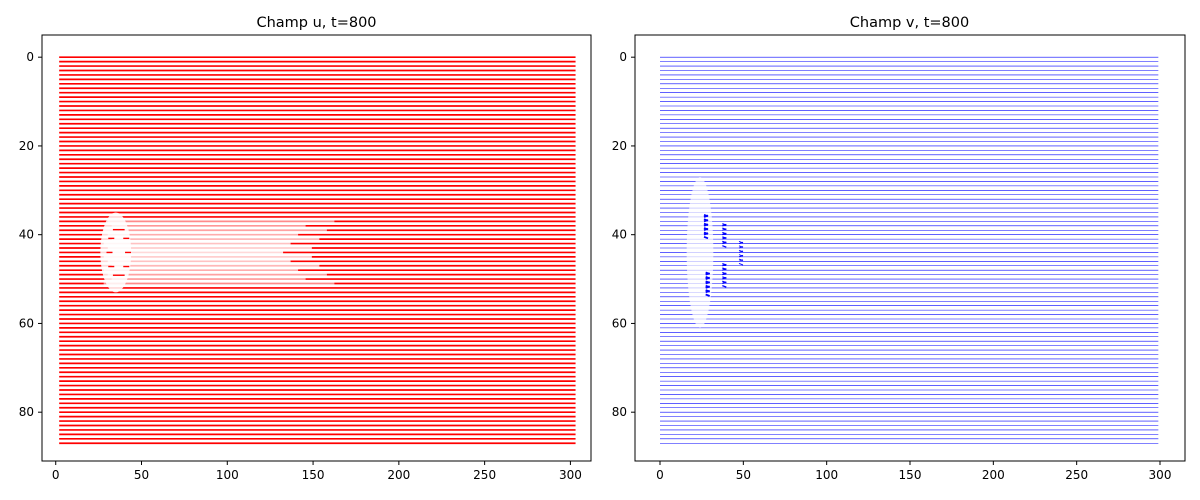 The height and width of the screenshot is (500, 1200). I want to click on chart-title: Champ v, t=800, so click(909, 23).